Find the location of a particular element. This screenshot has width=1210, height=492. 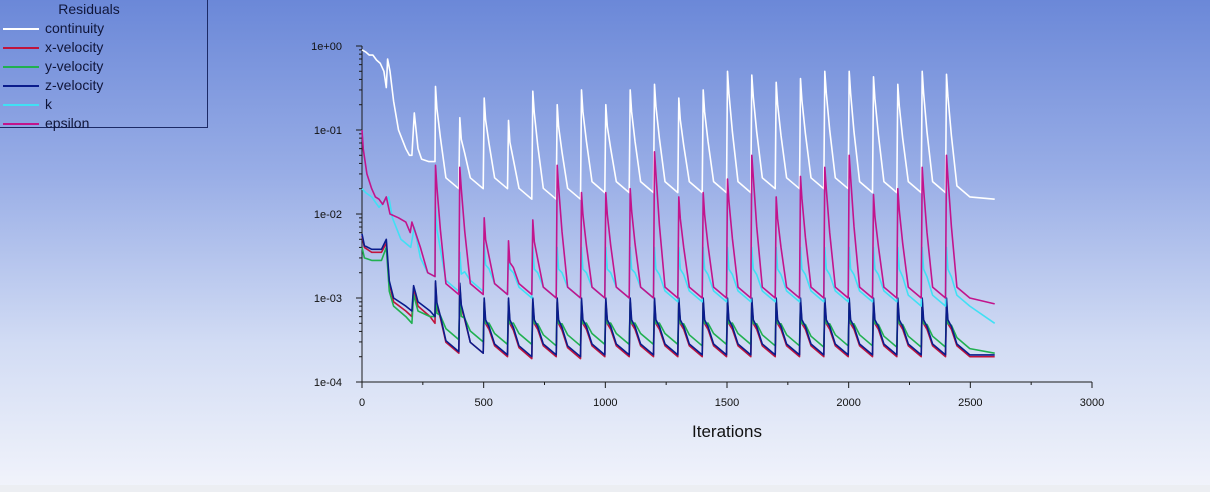

x-tick-label: 500 is located at coordinates (483, 403).